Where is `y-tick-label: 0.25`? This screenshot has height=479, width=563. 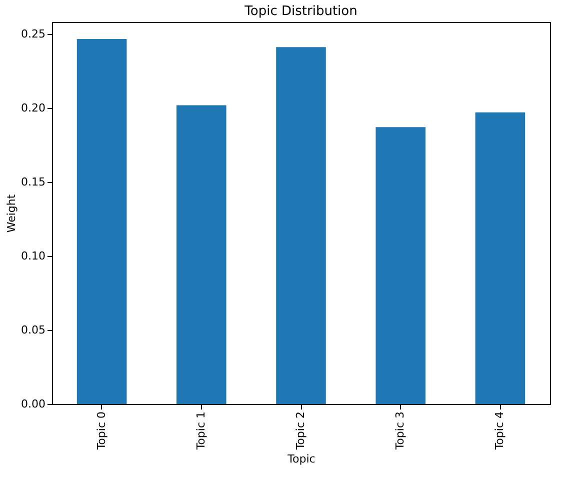
y-tick-label: 0.25 is located at coordinates (33, 33).